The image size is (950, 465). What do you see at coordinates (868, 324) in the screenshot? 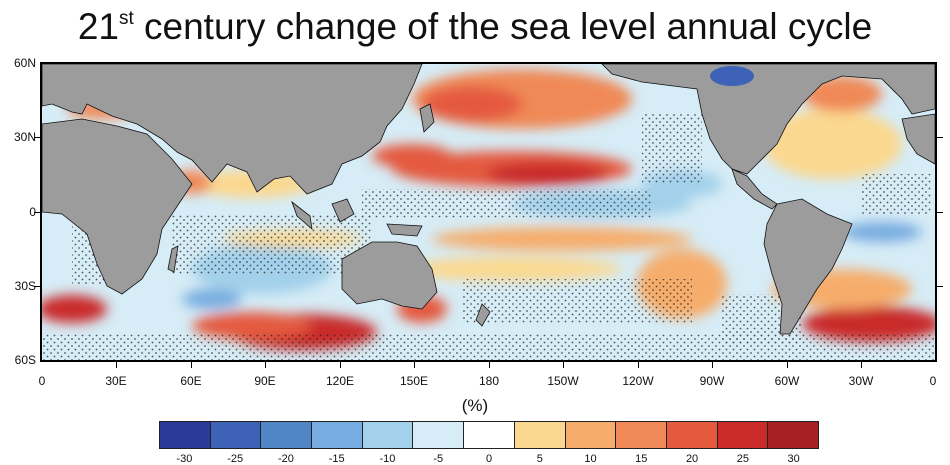
I see `patch-southern-atlantic` at bounding box center [868, 324].